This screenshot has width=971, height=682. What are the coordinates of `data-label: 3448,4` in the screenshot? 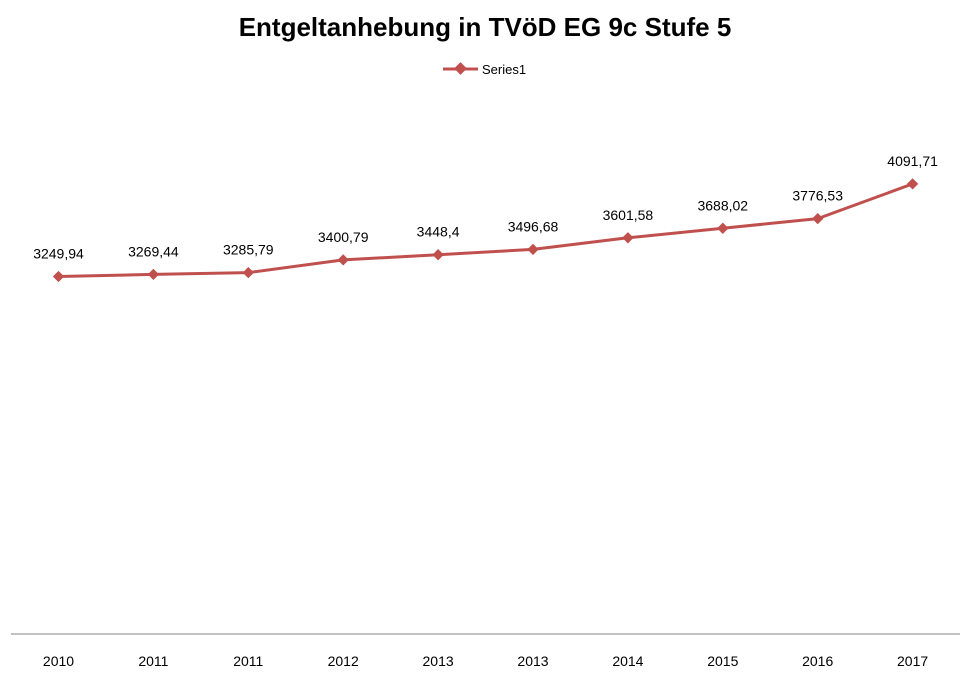 It's located at (438, 232).